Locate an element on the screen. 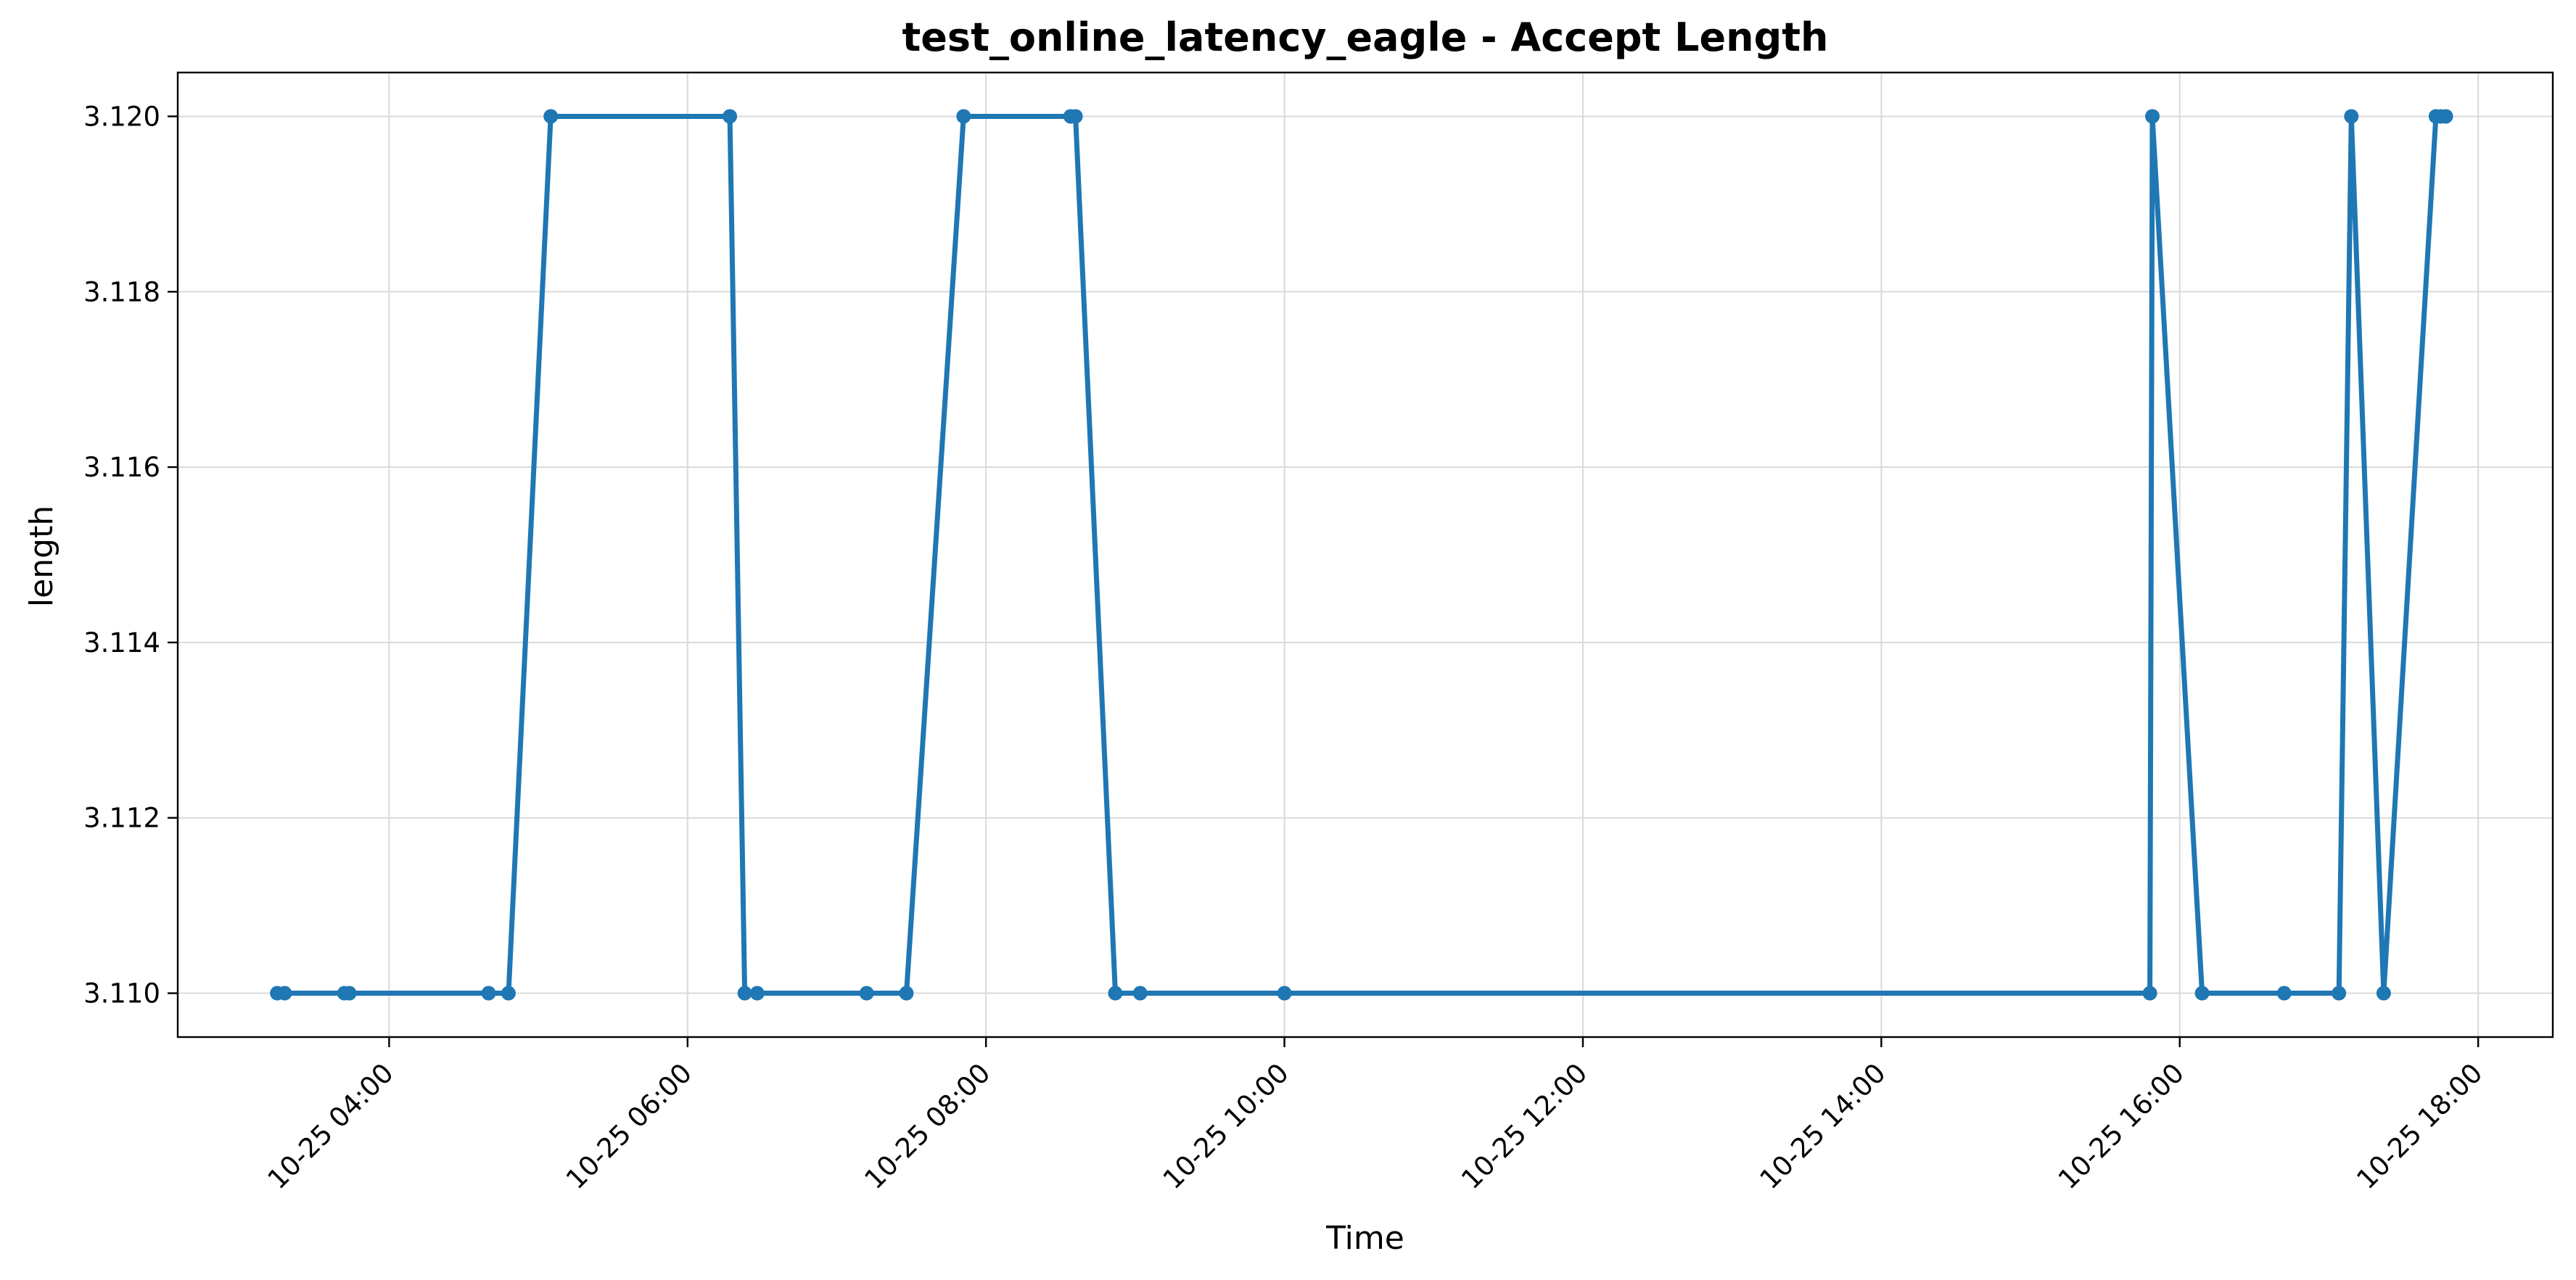 The height and width of the screenshot is (1280, 2576). y-axis-label: length is located at coordinates (41, 556).